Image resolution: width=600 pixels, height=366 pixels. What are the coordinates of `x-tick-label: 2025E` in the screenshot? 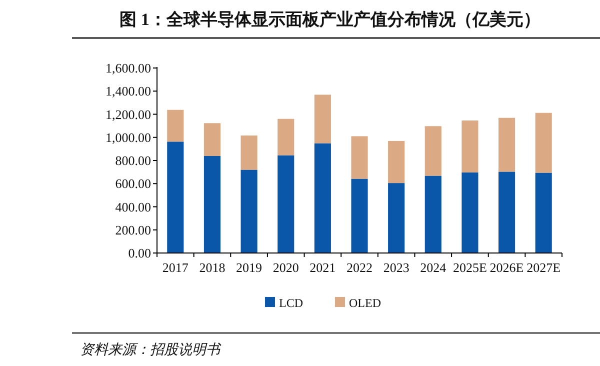 It's located at (469, 267).